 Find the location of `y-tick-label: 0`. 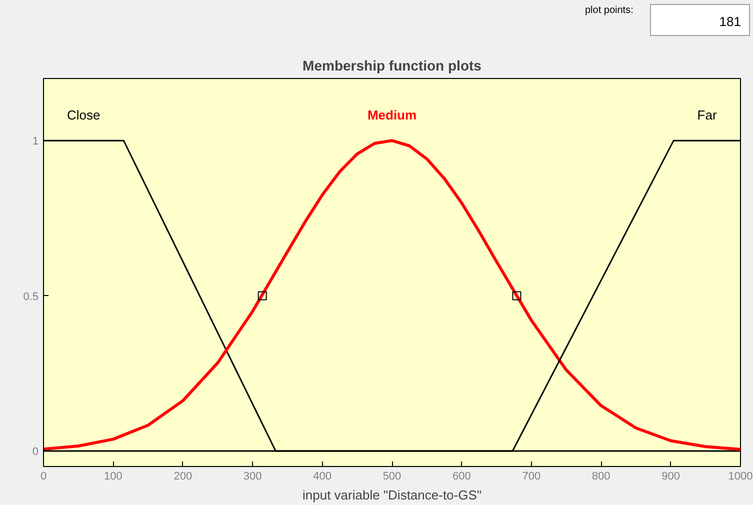

y-tick-label: 0 is located at coordinates (35, 452).